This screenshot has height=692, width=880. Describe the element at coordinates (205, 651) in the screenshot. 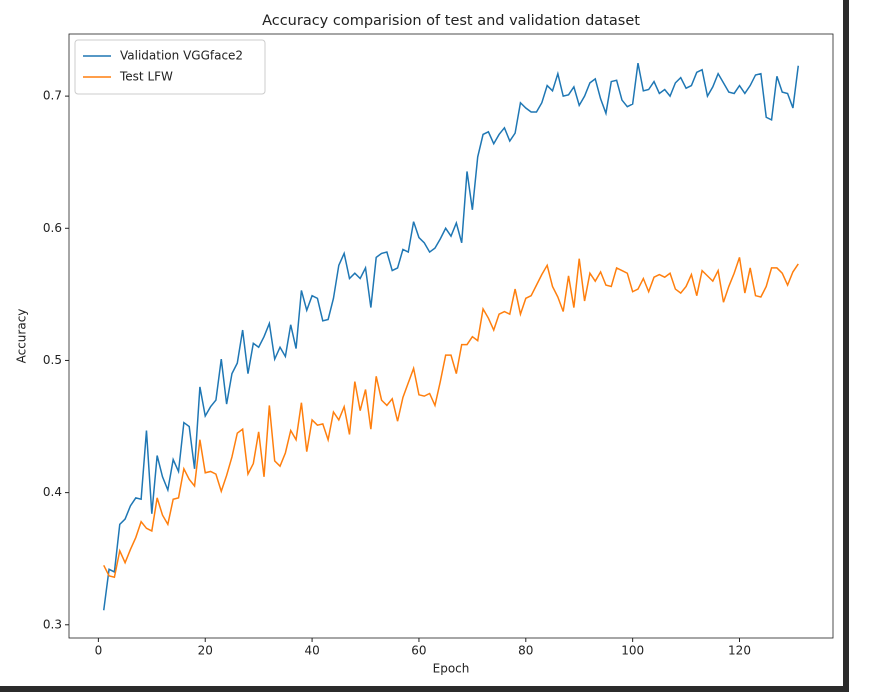

I see `x-tick-label: 20` at that location.